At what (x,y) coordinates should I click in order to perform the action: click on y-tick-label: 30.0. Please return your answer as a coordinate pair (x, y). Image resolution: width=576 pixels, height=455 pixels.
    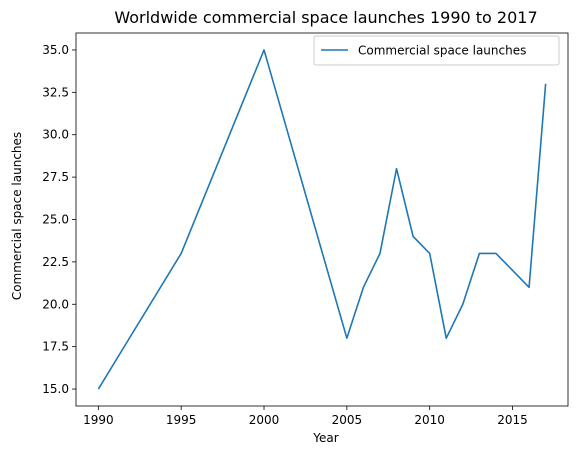
    Looking at the image, I should click on (55, 135).